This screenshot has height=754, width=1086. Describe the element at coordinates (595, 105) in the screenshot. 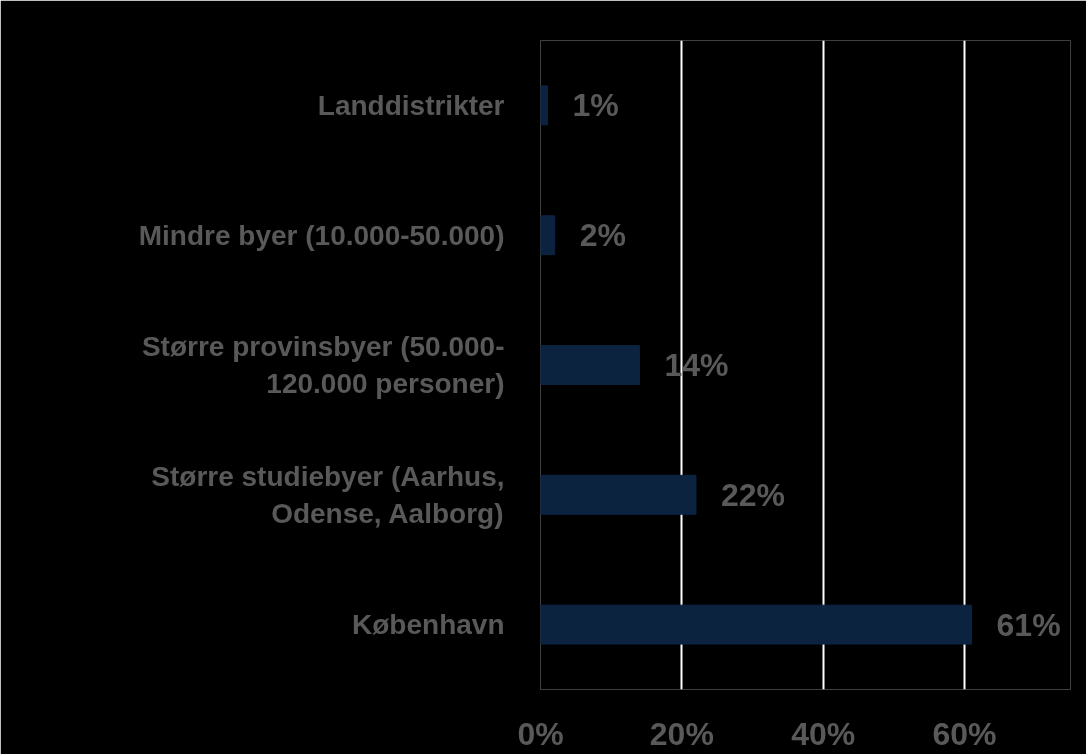

I see `data-label: 1%` at that location.